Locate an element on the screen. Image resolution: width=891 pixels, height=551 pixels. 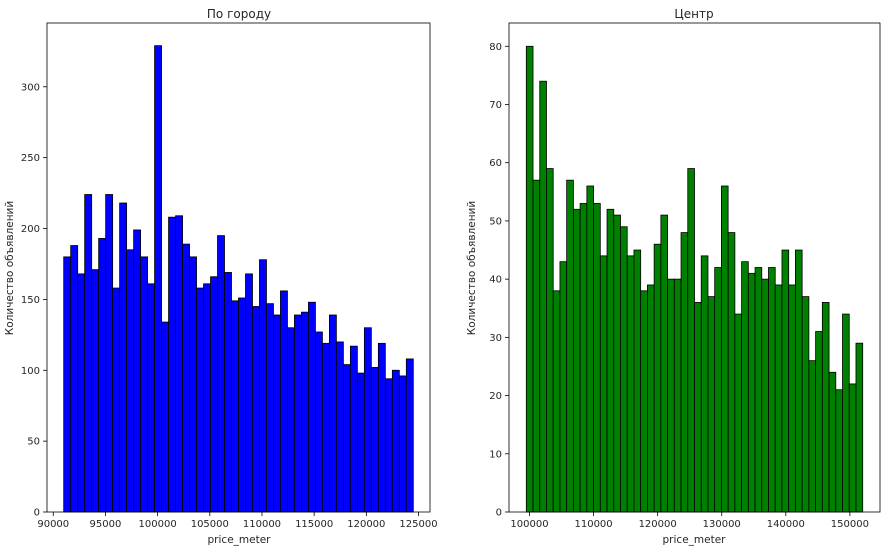
y-tick-label: 50 is located at coordinates (495, 221).